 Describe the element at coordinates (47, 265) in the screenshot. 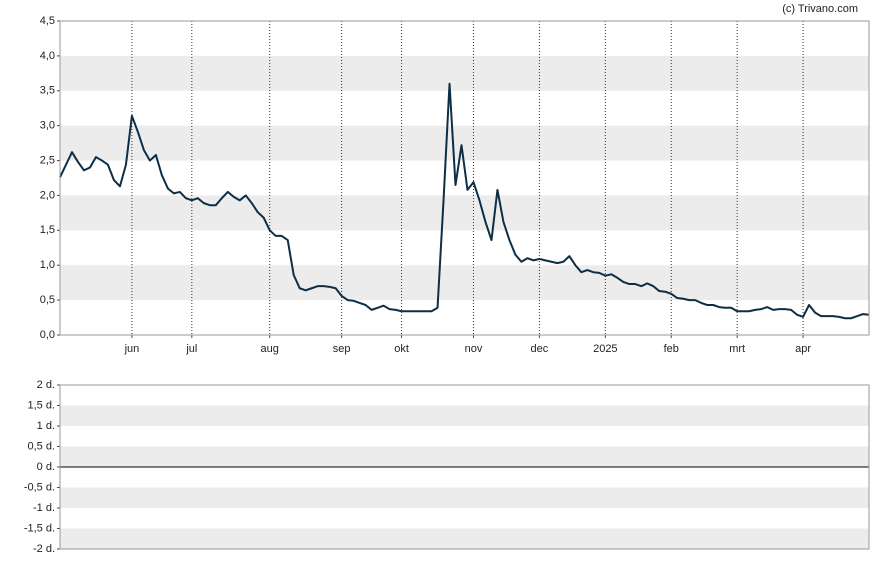

I see `y-tick-label: 1,0` at that location.